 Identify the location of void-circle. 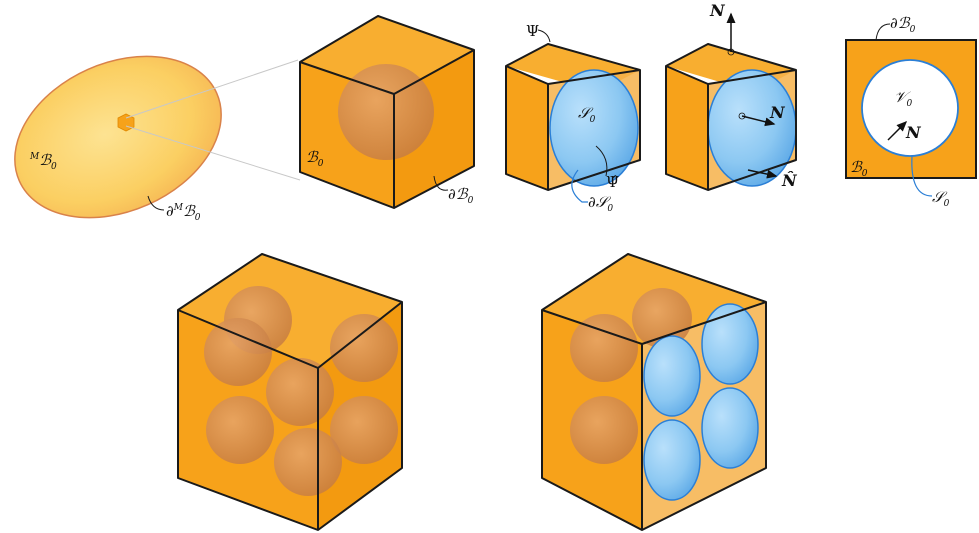
(910, 108).